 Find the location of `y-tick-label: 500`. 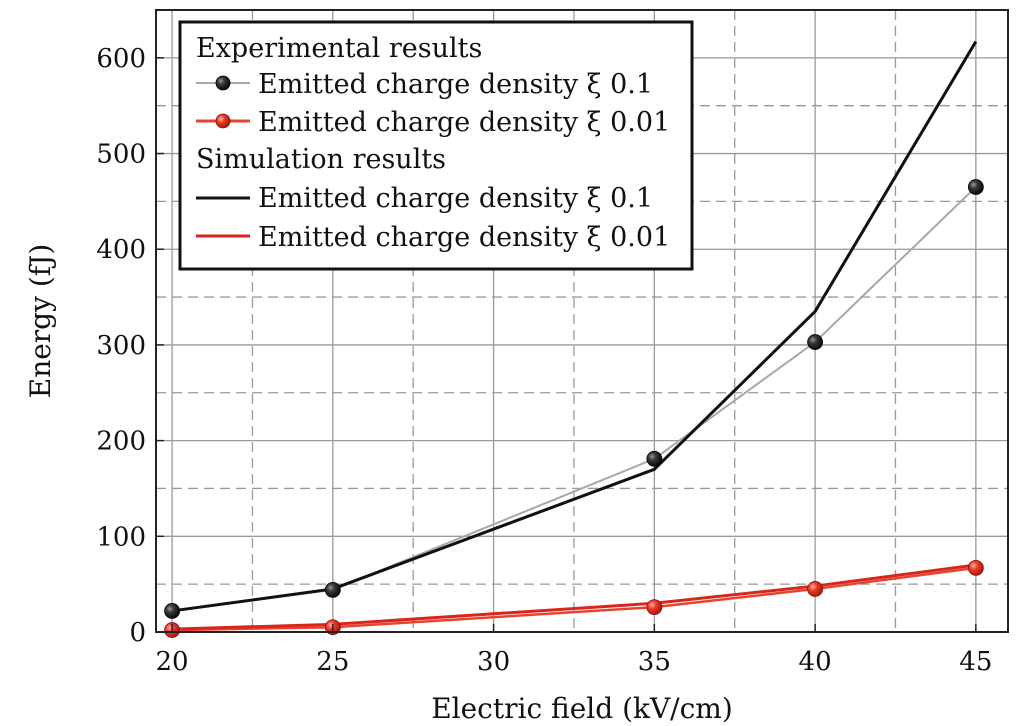

y-tick-label: 500 is located at coordinates (121, 155).